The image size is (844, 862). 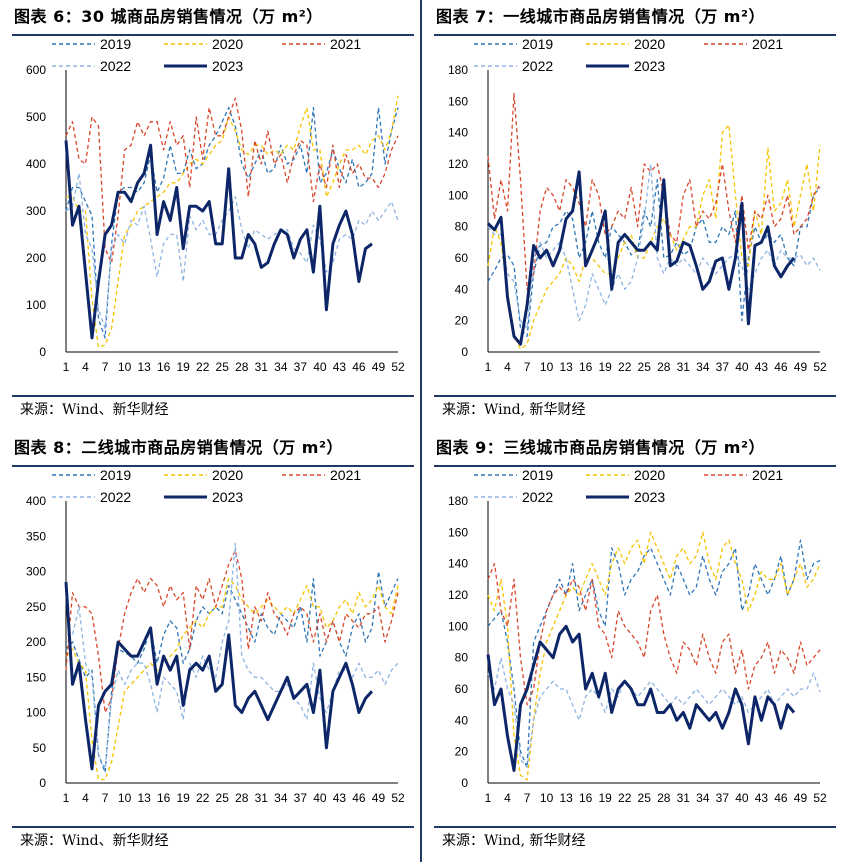 What do you see at coordinates (36, 70) in the screenshot?
I see `y-tick-label: 600` at bounding box center [36, 70].